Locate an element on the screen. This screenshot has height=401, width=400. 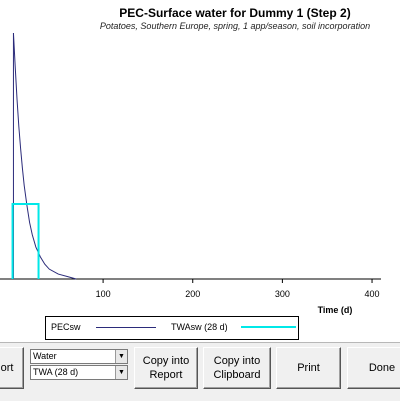
value-select-value: TWA (28 d) is located at coordinates (56, 372).